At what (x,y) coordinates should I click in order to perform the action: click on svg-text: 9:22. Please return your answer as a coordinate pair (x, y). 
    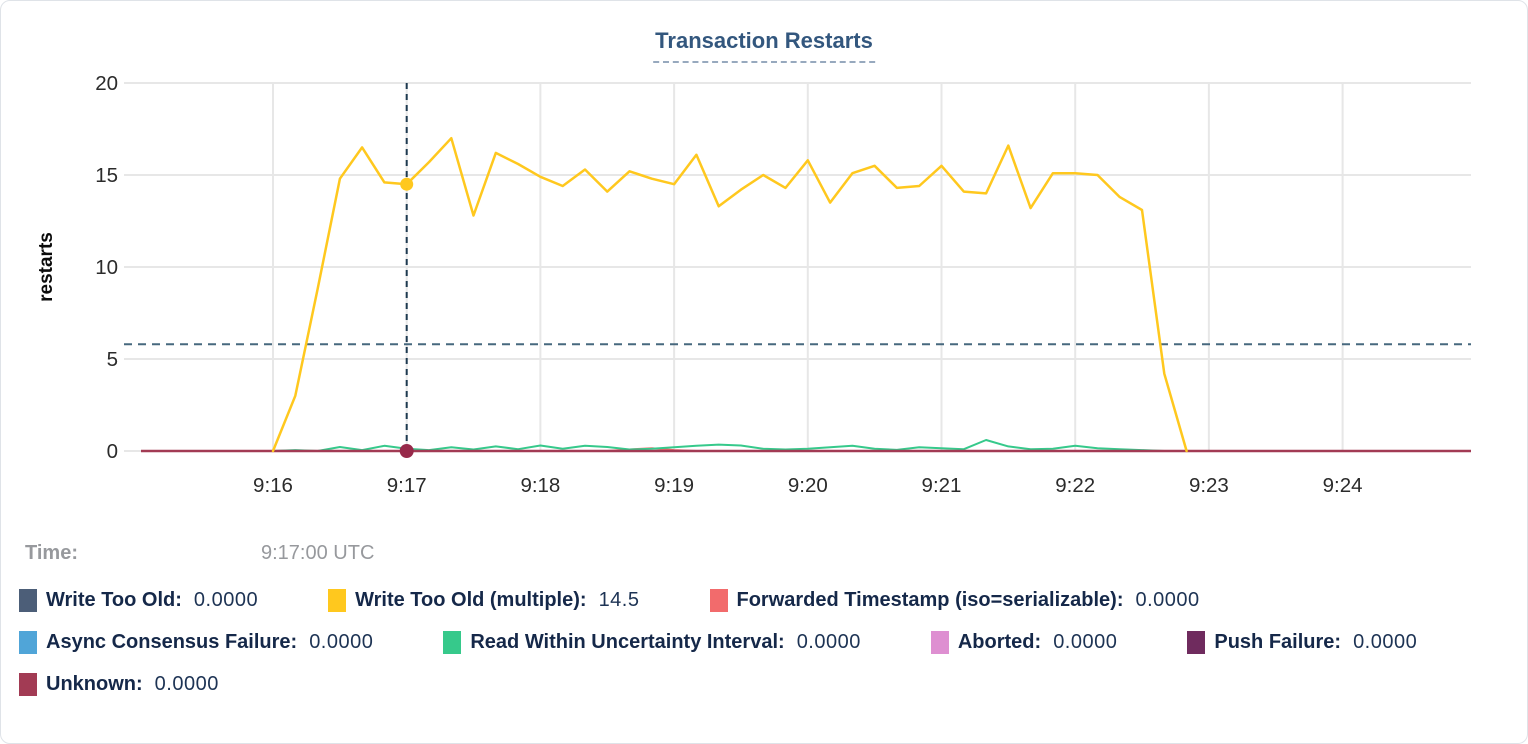
    Looking at the image, I should click on (1075, 485).